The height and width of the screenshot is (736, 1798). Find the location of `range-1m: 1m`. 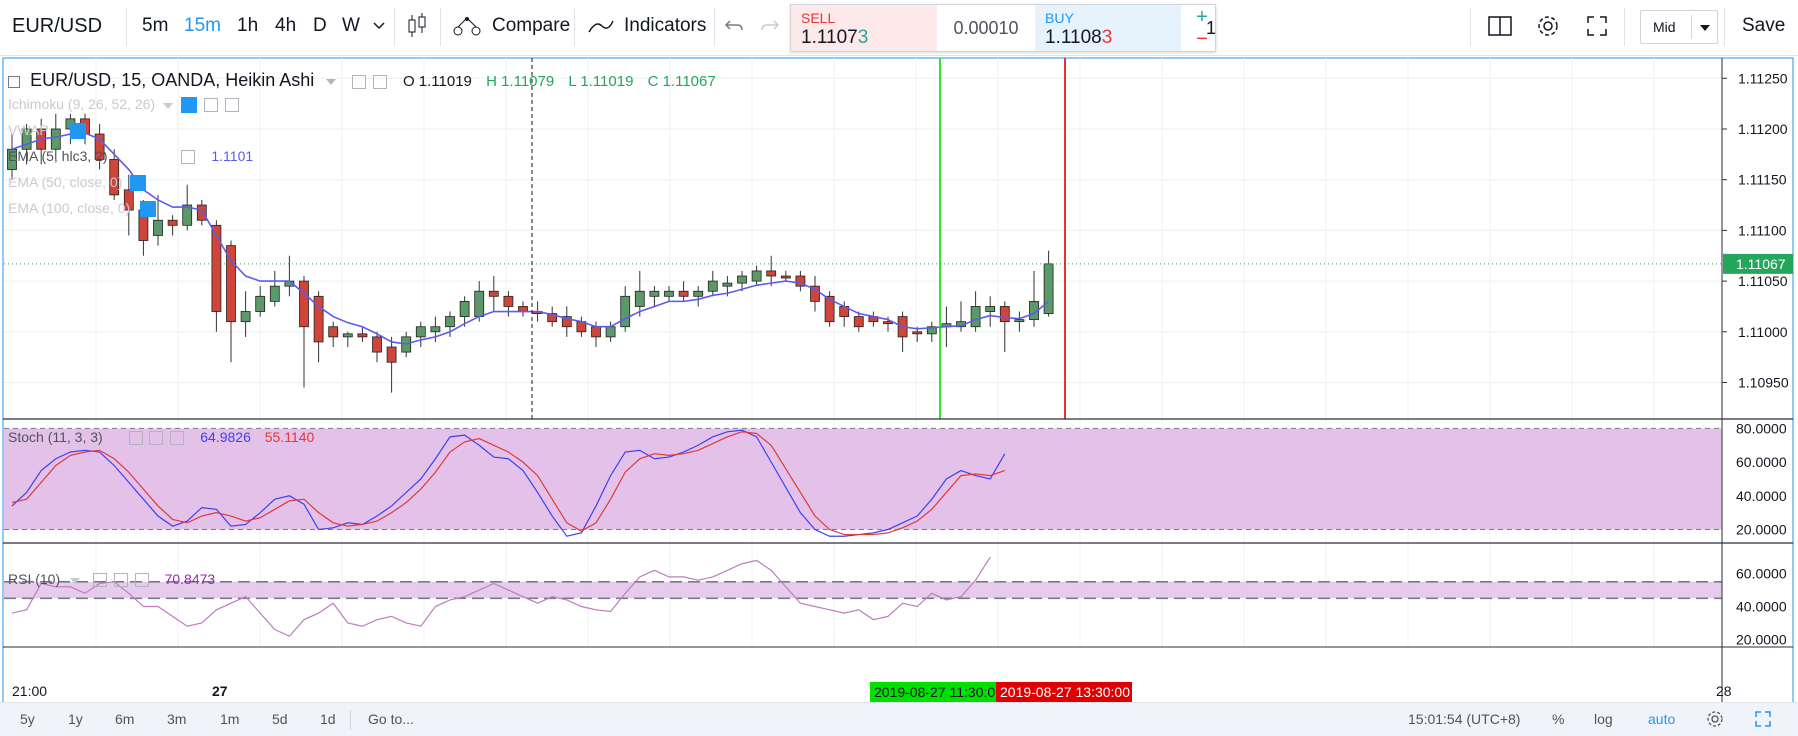

range-1m: 1m is located at coordinates (230, 719).